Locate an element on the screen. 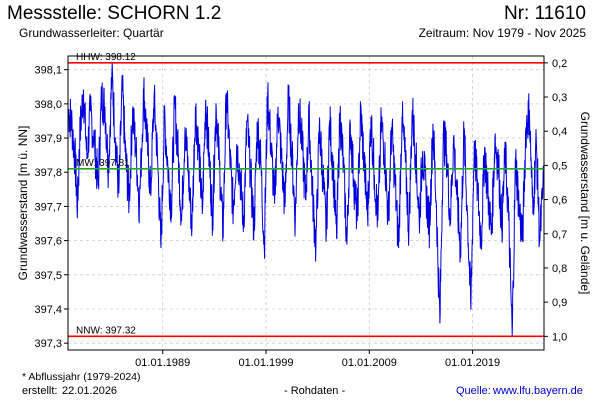 This screenshot has width=600, height=400. y-tick-label: 397,7 is located at coordinates (48, 207).